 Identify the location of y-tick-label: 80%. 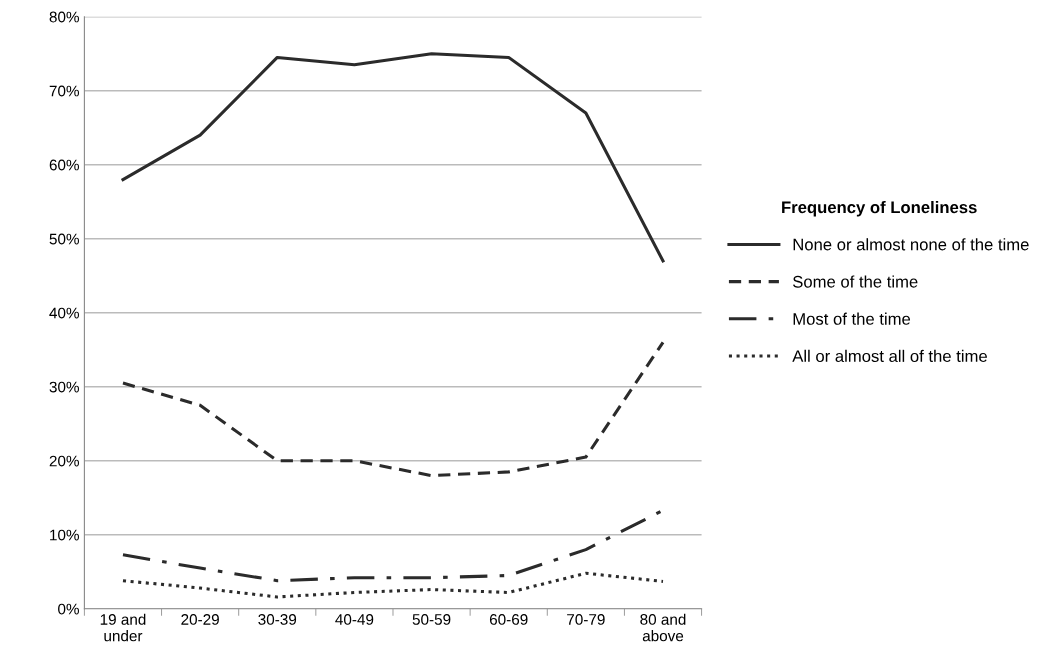
(64, 17).